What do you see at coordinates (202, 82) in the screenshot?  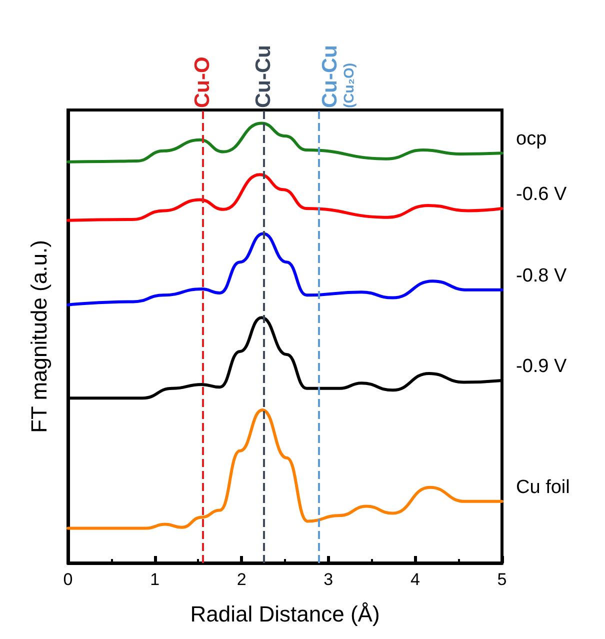 I see `ref-line-label: Cu-O` at bounding box center [202, 82].